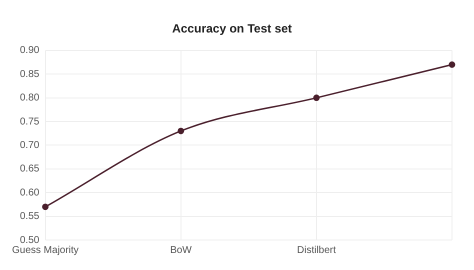 Image resolution: width=474 pixels, height=270 pixels. What do you see at coordinates (30, 145) in the screenshot?
I see `y-tick-label: 0.70` at bounding box center [30, 145].